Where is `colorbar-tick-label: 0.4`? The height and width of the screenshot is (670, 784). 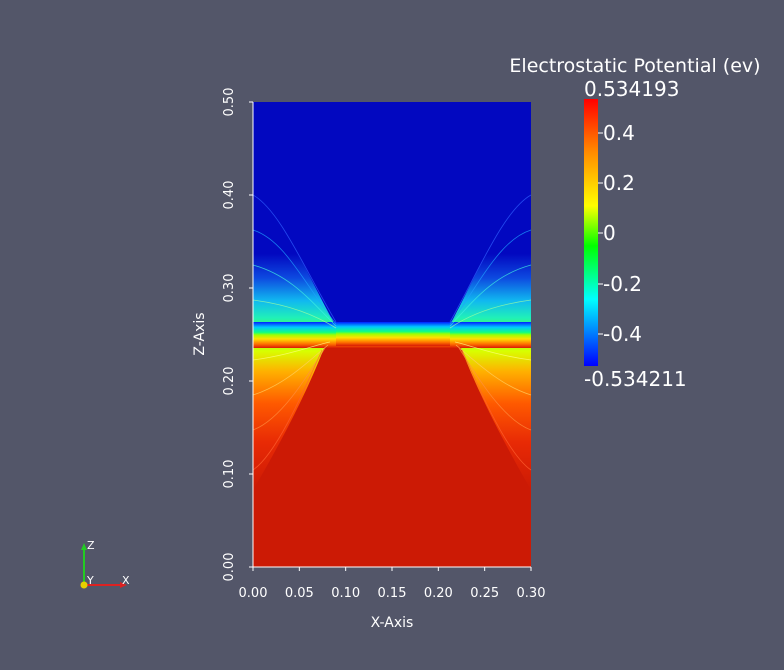 colorbar-tick-label: 0.4 is located at coordinates (619, 133).